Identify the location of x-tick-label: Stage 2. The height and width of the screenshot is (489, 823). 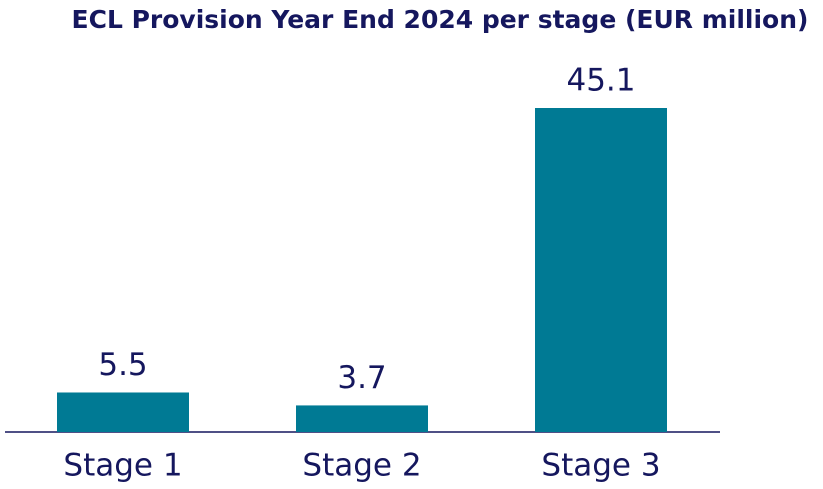
(361, 466).